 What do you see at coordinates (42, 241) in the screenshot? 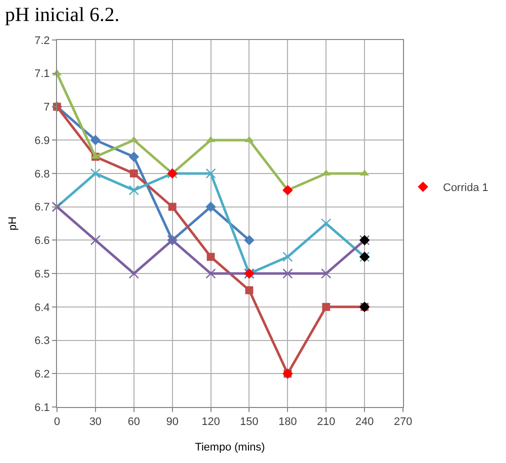
I see `y-tick-label: 6.6` at bounding box center [42, 241].